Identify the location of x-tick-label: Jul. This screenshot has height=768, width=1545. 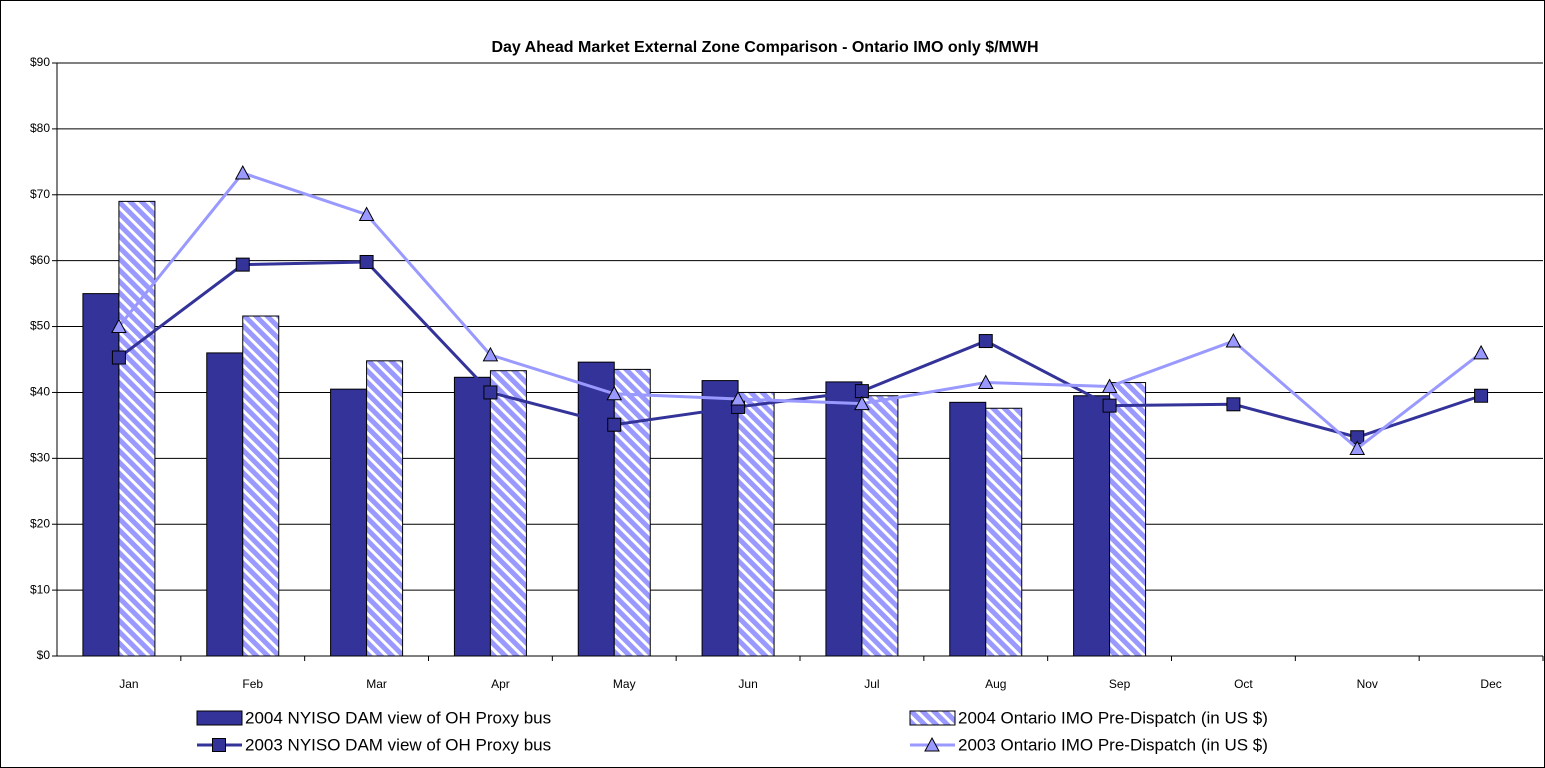
(871, 684).